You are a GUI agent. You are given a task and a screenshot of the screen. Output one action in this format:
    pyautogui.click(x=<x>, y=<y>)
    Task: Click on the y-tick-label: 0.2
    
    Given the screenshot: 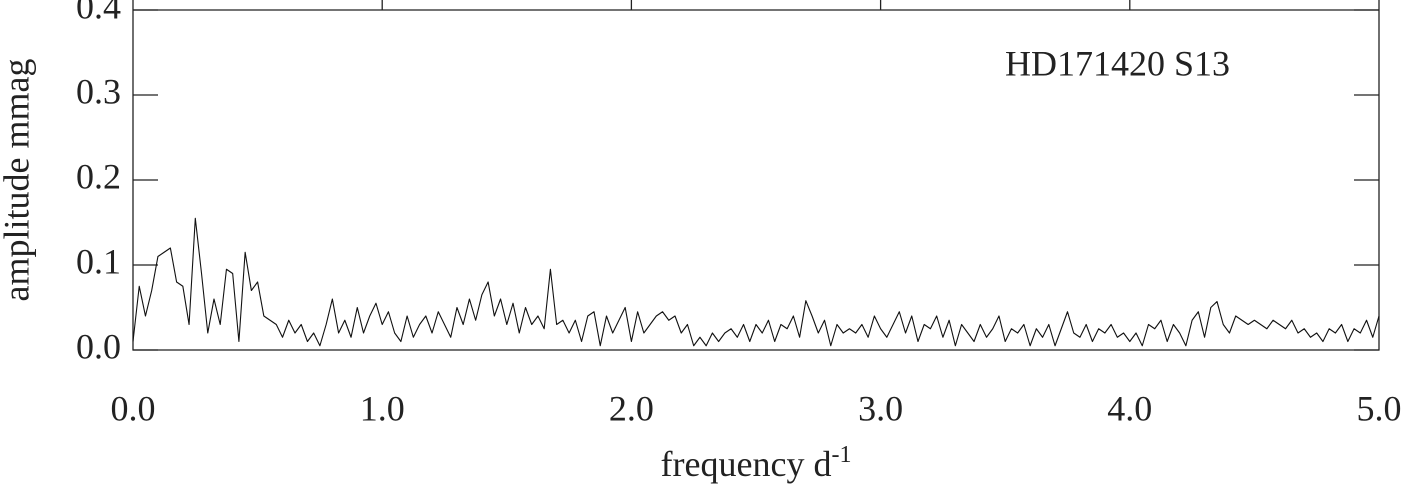 What is the action you would take?
    pyautogui.click(x=98, y=176)
    